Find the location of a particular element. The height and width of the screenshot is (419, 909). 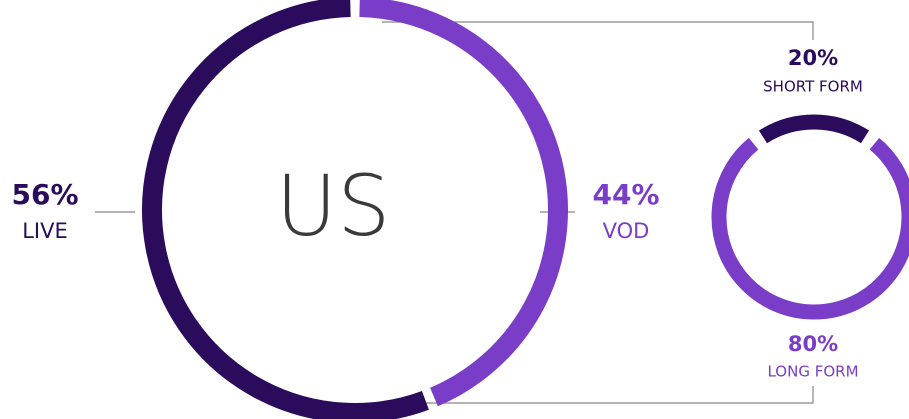

category-label: LONG FORM is located at coordinates (812, 372).